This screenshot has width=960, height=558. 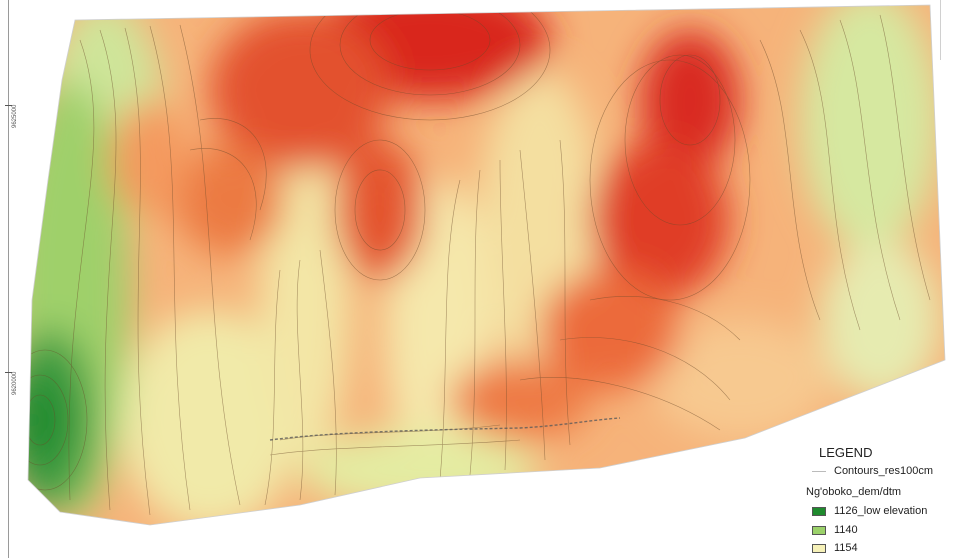 What do you see at coordinates (819, 530) in the screenshot?
I see `mid-low-elevation-swatch-icon` at bounding box center [819, 530].